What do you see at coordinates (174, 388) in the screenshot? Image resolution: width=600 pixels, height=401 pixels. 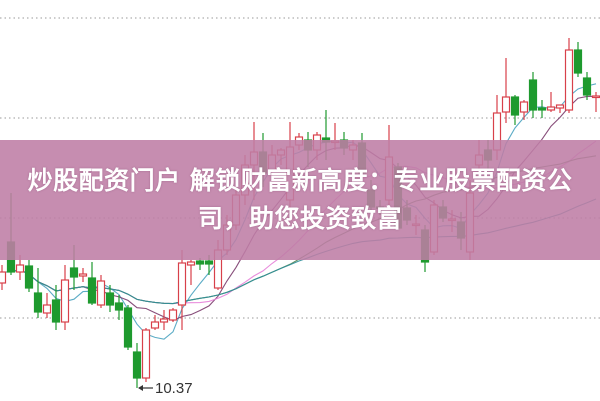 I see `low-price-label: 10.37` at bounding box center [174, 388].